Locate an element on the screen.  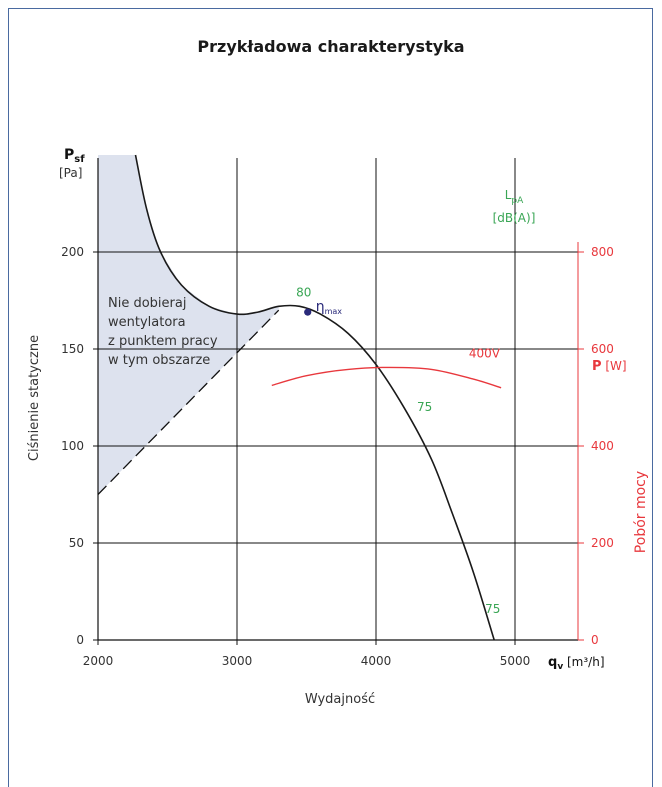
x-axis-title: Wydajność is located at coordinates (340, 699).